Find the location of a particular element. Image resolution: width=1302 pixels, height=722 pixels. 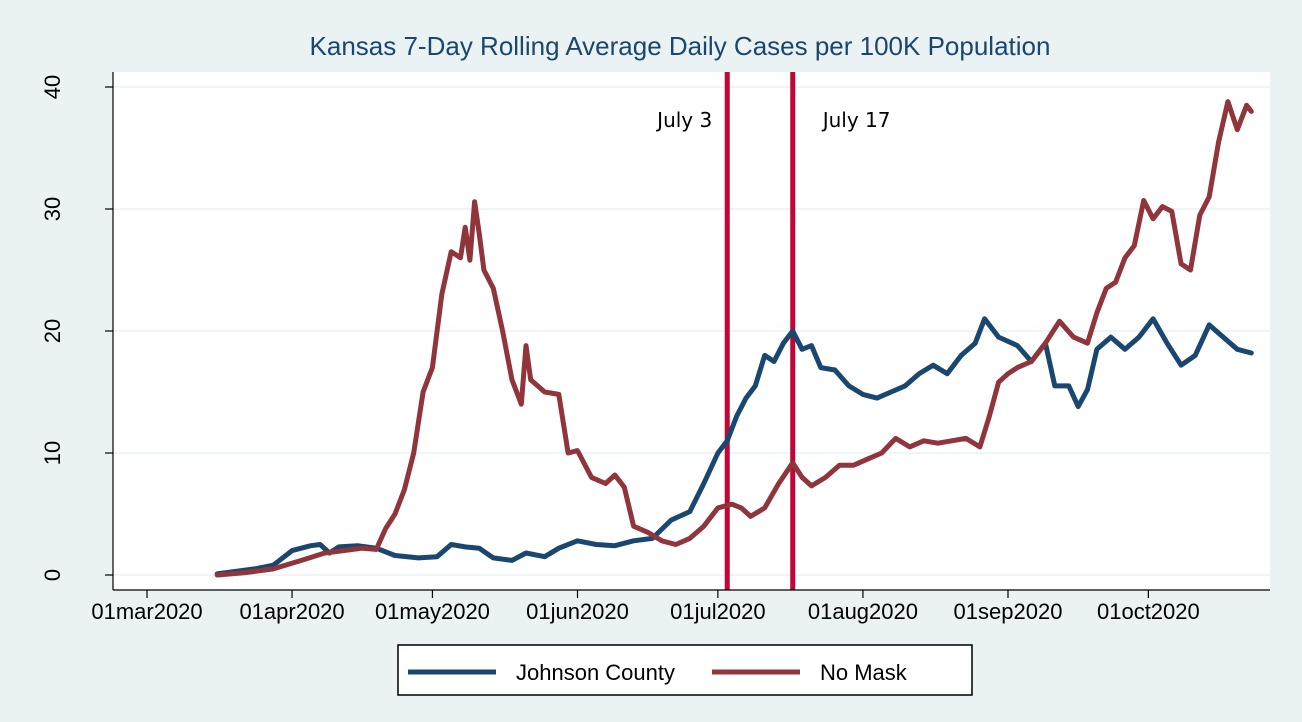

x-tick-label: 01aug2020 is located at coordinates (863, 611).